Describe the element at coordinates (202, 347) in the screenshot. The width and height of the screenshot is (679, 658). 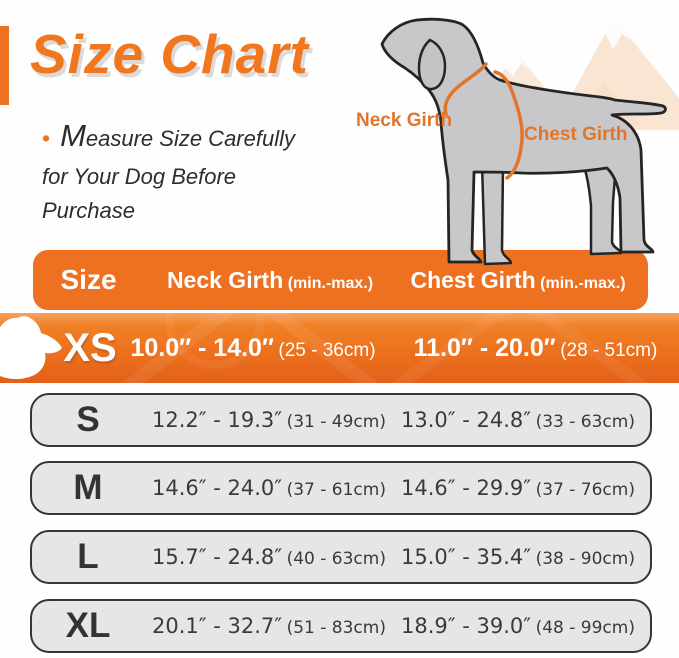
I see `neck-inches-xs: 10.0″ - 14.0″` at that location.